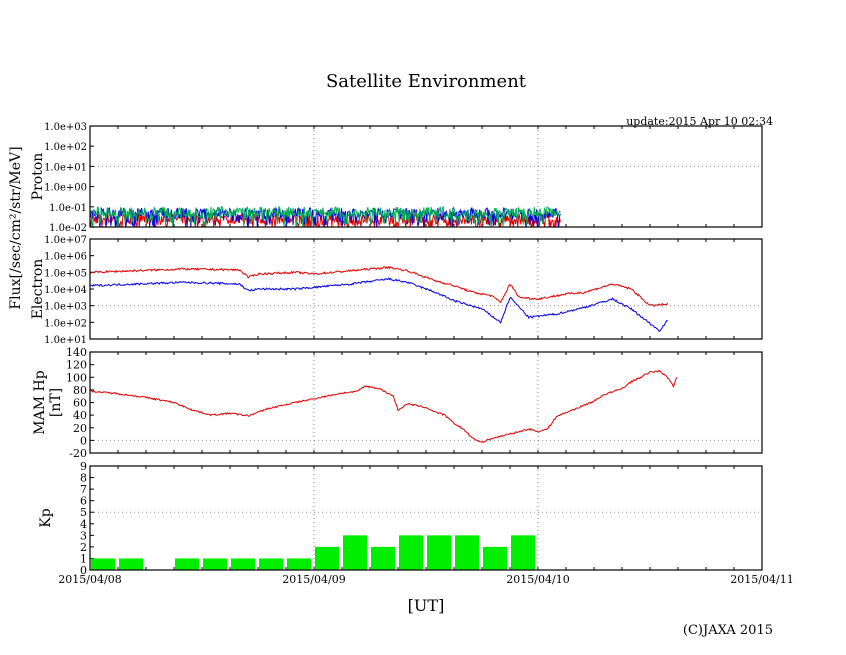  What do you see at coordinates (65, 240) in the screenshot?
I see `y-tick-label: 1.0e+07` at bounding box center [65, 240].